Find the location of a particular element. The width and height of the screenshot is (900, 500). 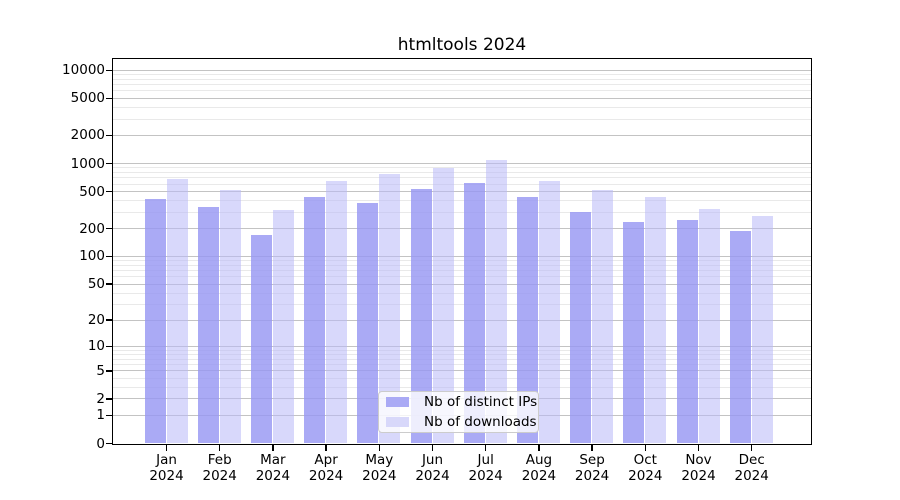

y-tick-label: 2000 is located at coordinates (87, 135).